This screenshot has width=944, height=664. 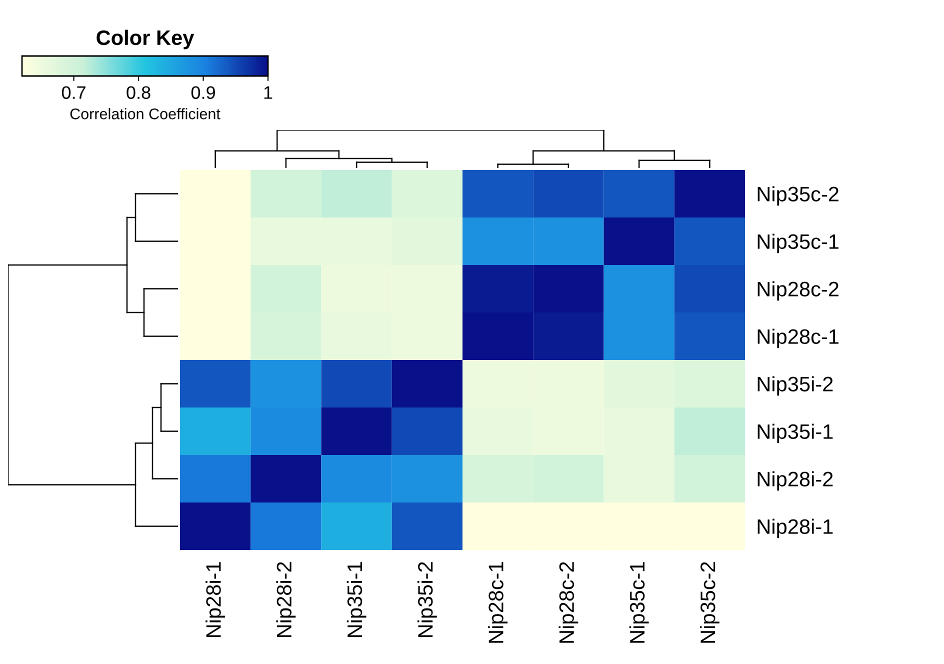 What do you see at coordinates (145, 40) in the screenshot?
I see `chart-title: Color Key` at bounding box center [145, 40].